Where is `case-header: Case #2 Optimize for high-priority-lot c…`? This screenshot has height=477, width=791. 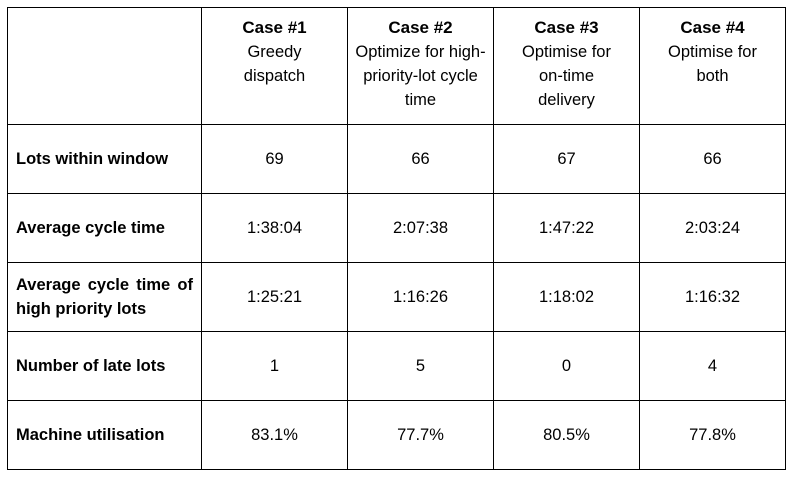 case-header: Case #2 Optimize for high-priority-lot c… is located at coordinates (420, 66).